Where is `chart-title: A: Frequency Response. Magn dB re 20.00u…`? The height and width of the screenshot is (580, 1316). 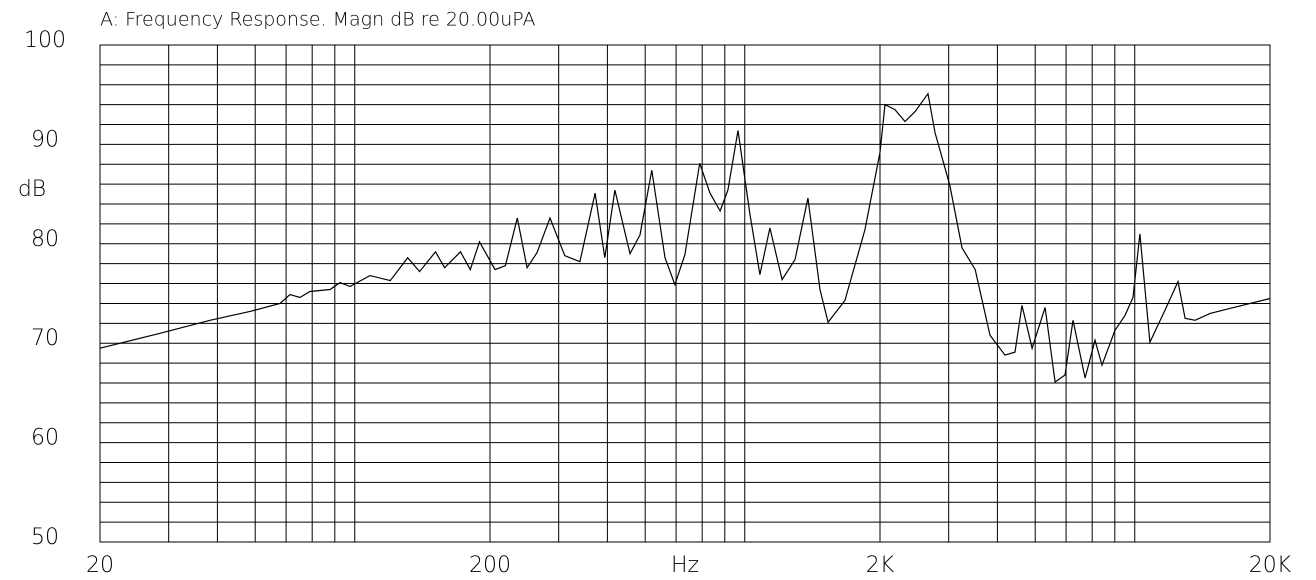 chart-title: A: Frequency Response. Magn dB re 20.00u… is located at coordinates (318, 20).